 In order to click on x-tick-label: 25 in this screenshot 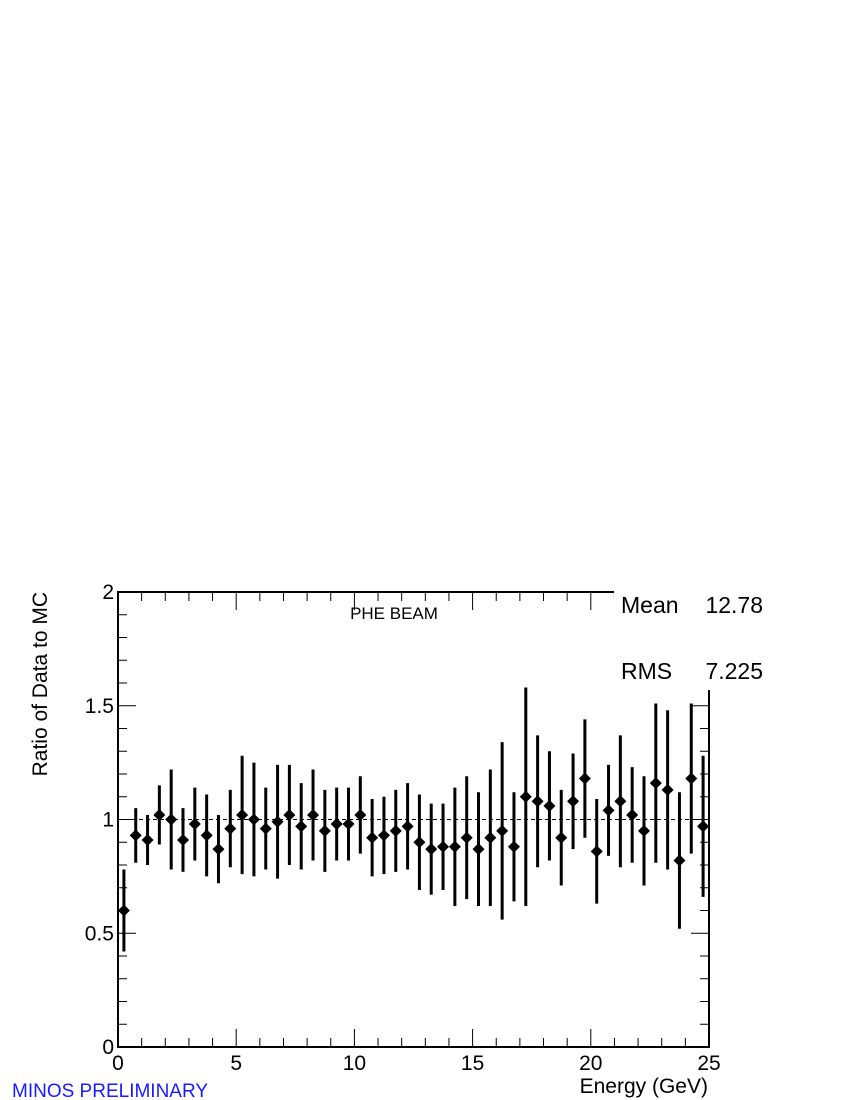, I will do `click(708, 1063)`.